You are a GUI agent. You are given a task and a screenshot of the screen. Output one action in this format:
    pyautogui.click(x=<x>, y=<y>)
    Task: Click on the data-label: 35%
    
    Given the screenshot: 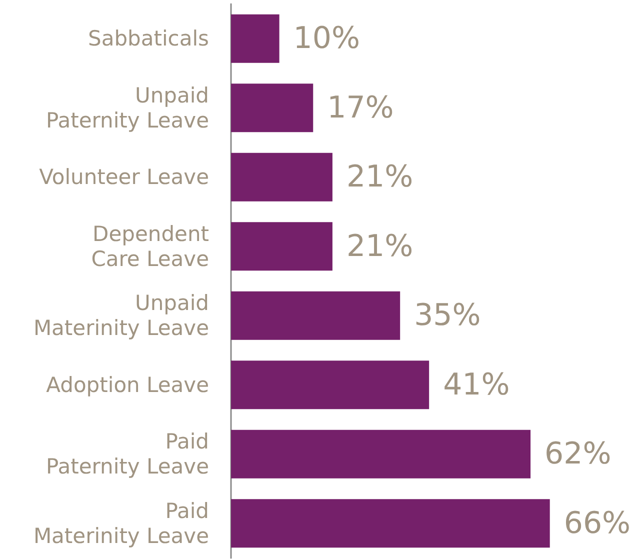 What is the action you would take?
    pyautogui.click(x=447, y=316)
    